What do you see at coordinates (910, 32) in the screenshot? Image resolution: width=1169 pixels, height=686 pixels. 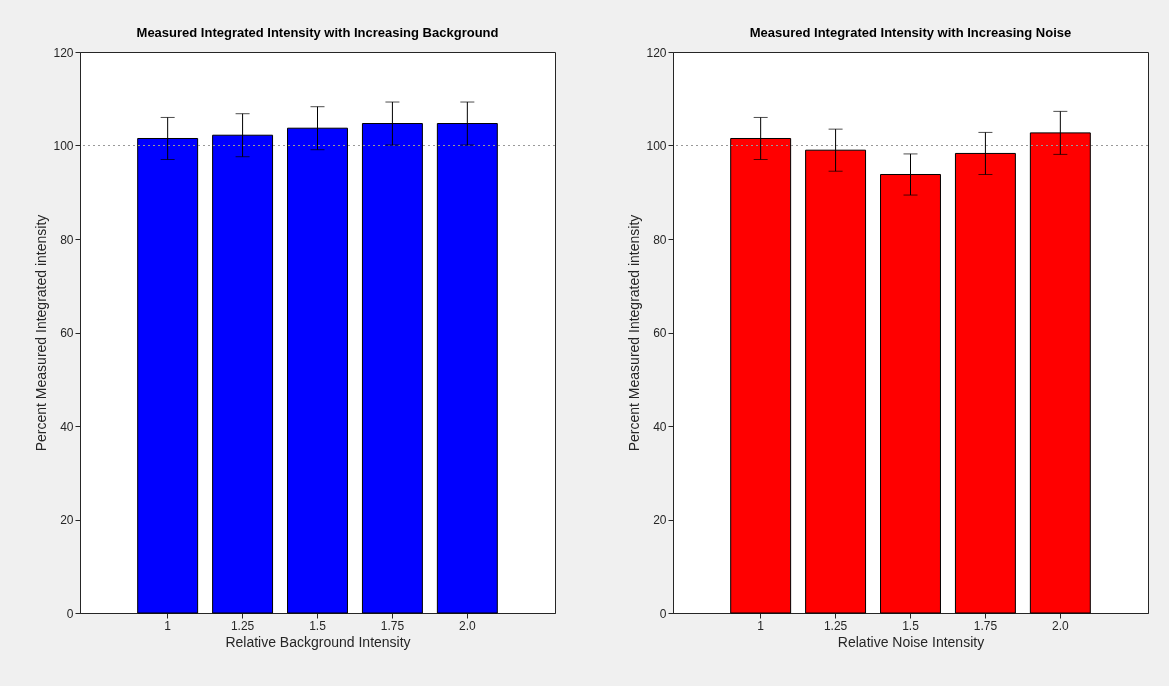 I see `chart-title: Measured Integrated Intensity with Increasing Noise` at bounding box center [910, 32].